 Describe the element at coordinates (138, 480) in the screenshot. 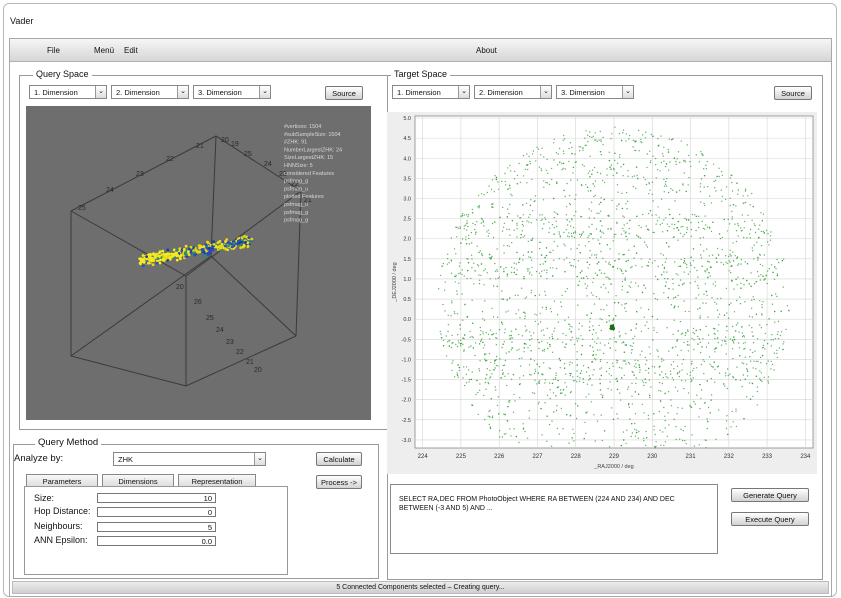

I see `tab-dimensions: Dimensions` at that location.